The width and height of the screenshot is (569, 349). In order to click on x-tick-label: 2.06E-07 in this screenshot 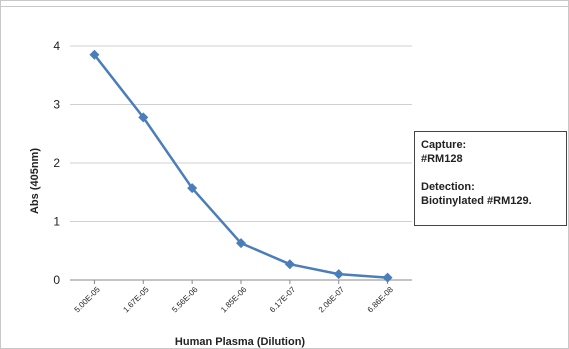, I will do `click(332, 300)`.